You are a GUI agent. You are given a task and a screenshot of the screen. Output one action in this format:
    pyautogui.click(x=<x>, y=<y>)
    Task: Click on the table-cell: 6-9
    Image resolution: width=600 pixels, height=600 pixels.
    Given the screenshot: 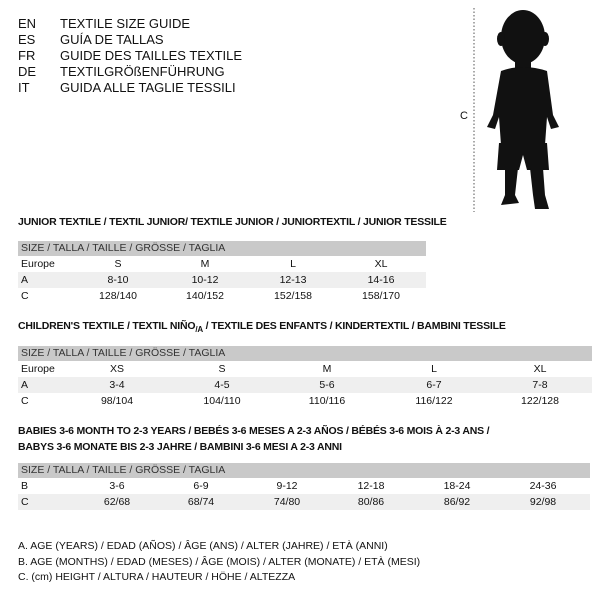 What is the action you would take?
    pyautogui.click(x=201, y=486)
    